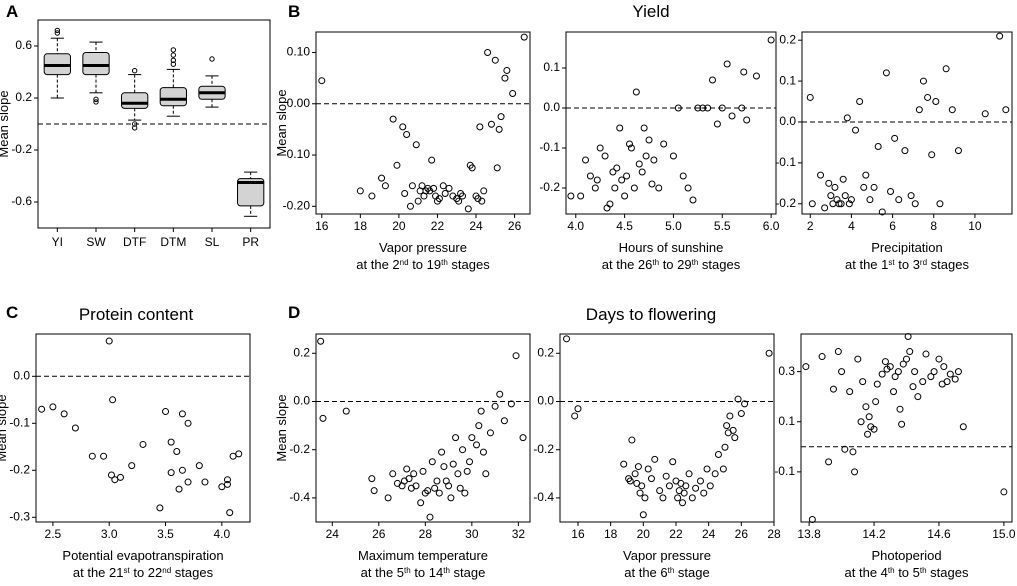 This screenshot has width=1017, height=586. Describe the element at coordinates (671, 247) in the screenshot. I see `x-axis-label: Hours of sunshine` at that location.